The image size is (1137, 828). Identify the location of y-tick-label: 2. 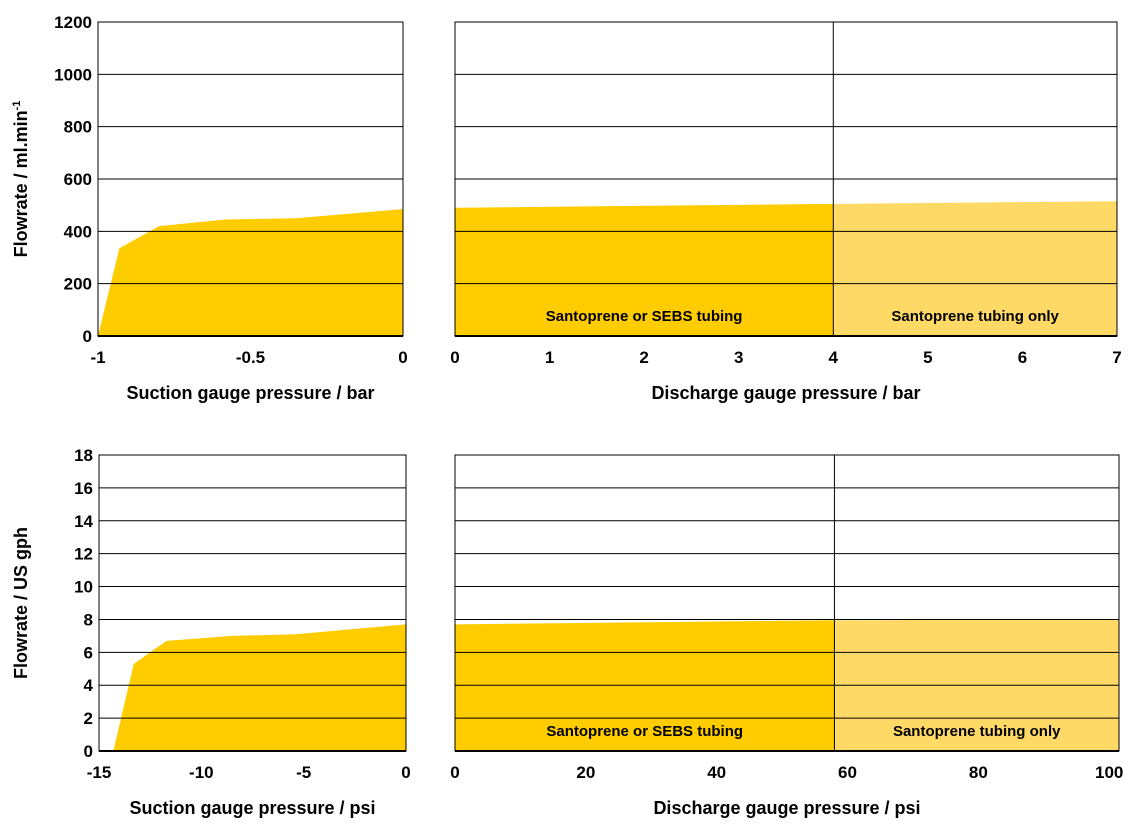
(88, 718).